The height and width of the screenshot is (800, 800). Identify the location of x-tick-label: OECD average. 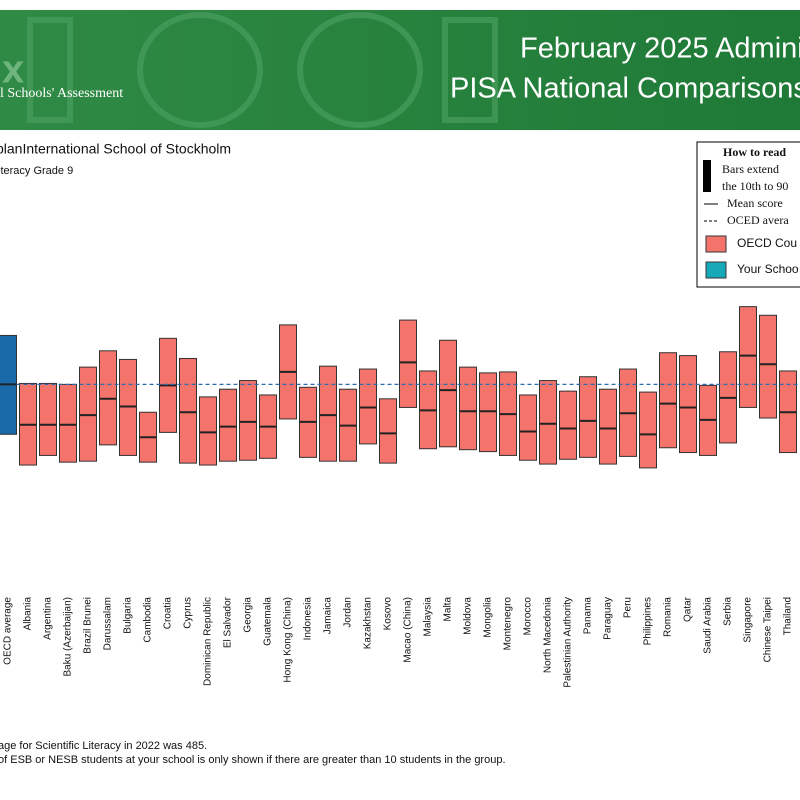
(8, 631).